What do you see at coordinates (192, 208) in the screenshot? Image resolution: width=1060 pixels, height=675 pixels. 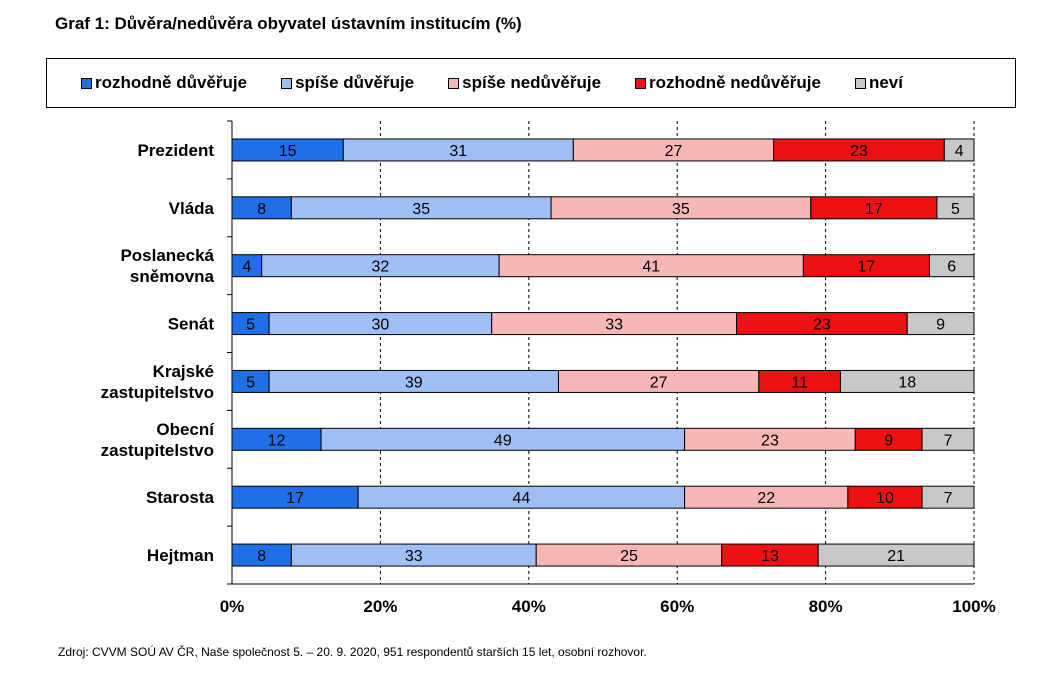 I see `category-label: Vláda` at bounding box center [192, 208].